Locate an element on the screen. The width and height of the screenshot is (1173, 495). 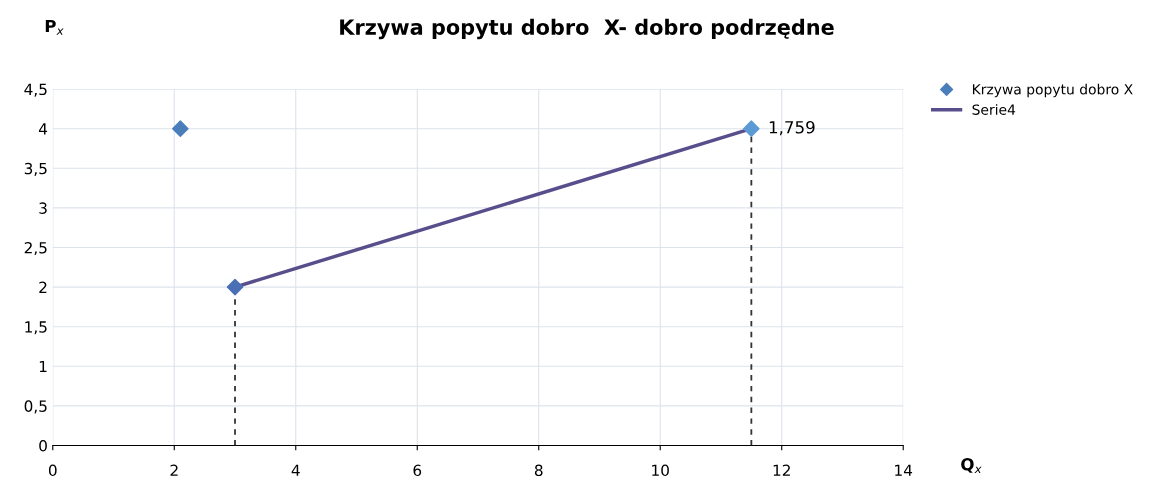
x-axis-title: Q$_{x}$ is located at coordinates (971, 465).